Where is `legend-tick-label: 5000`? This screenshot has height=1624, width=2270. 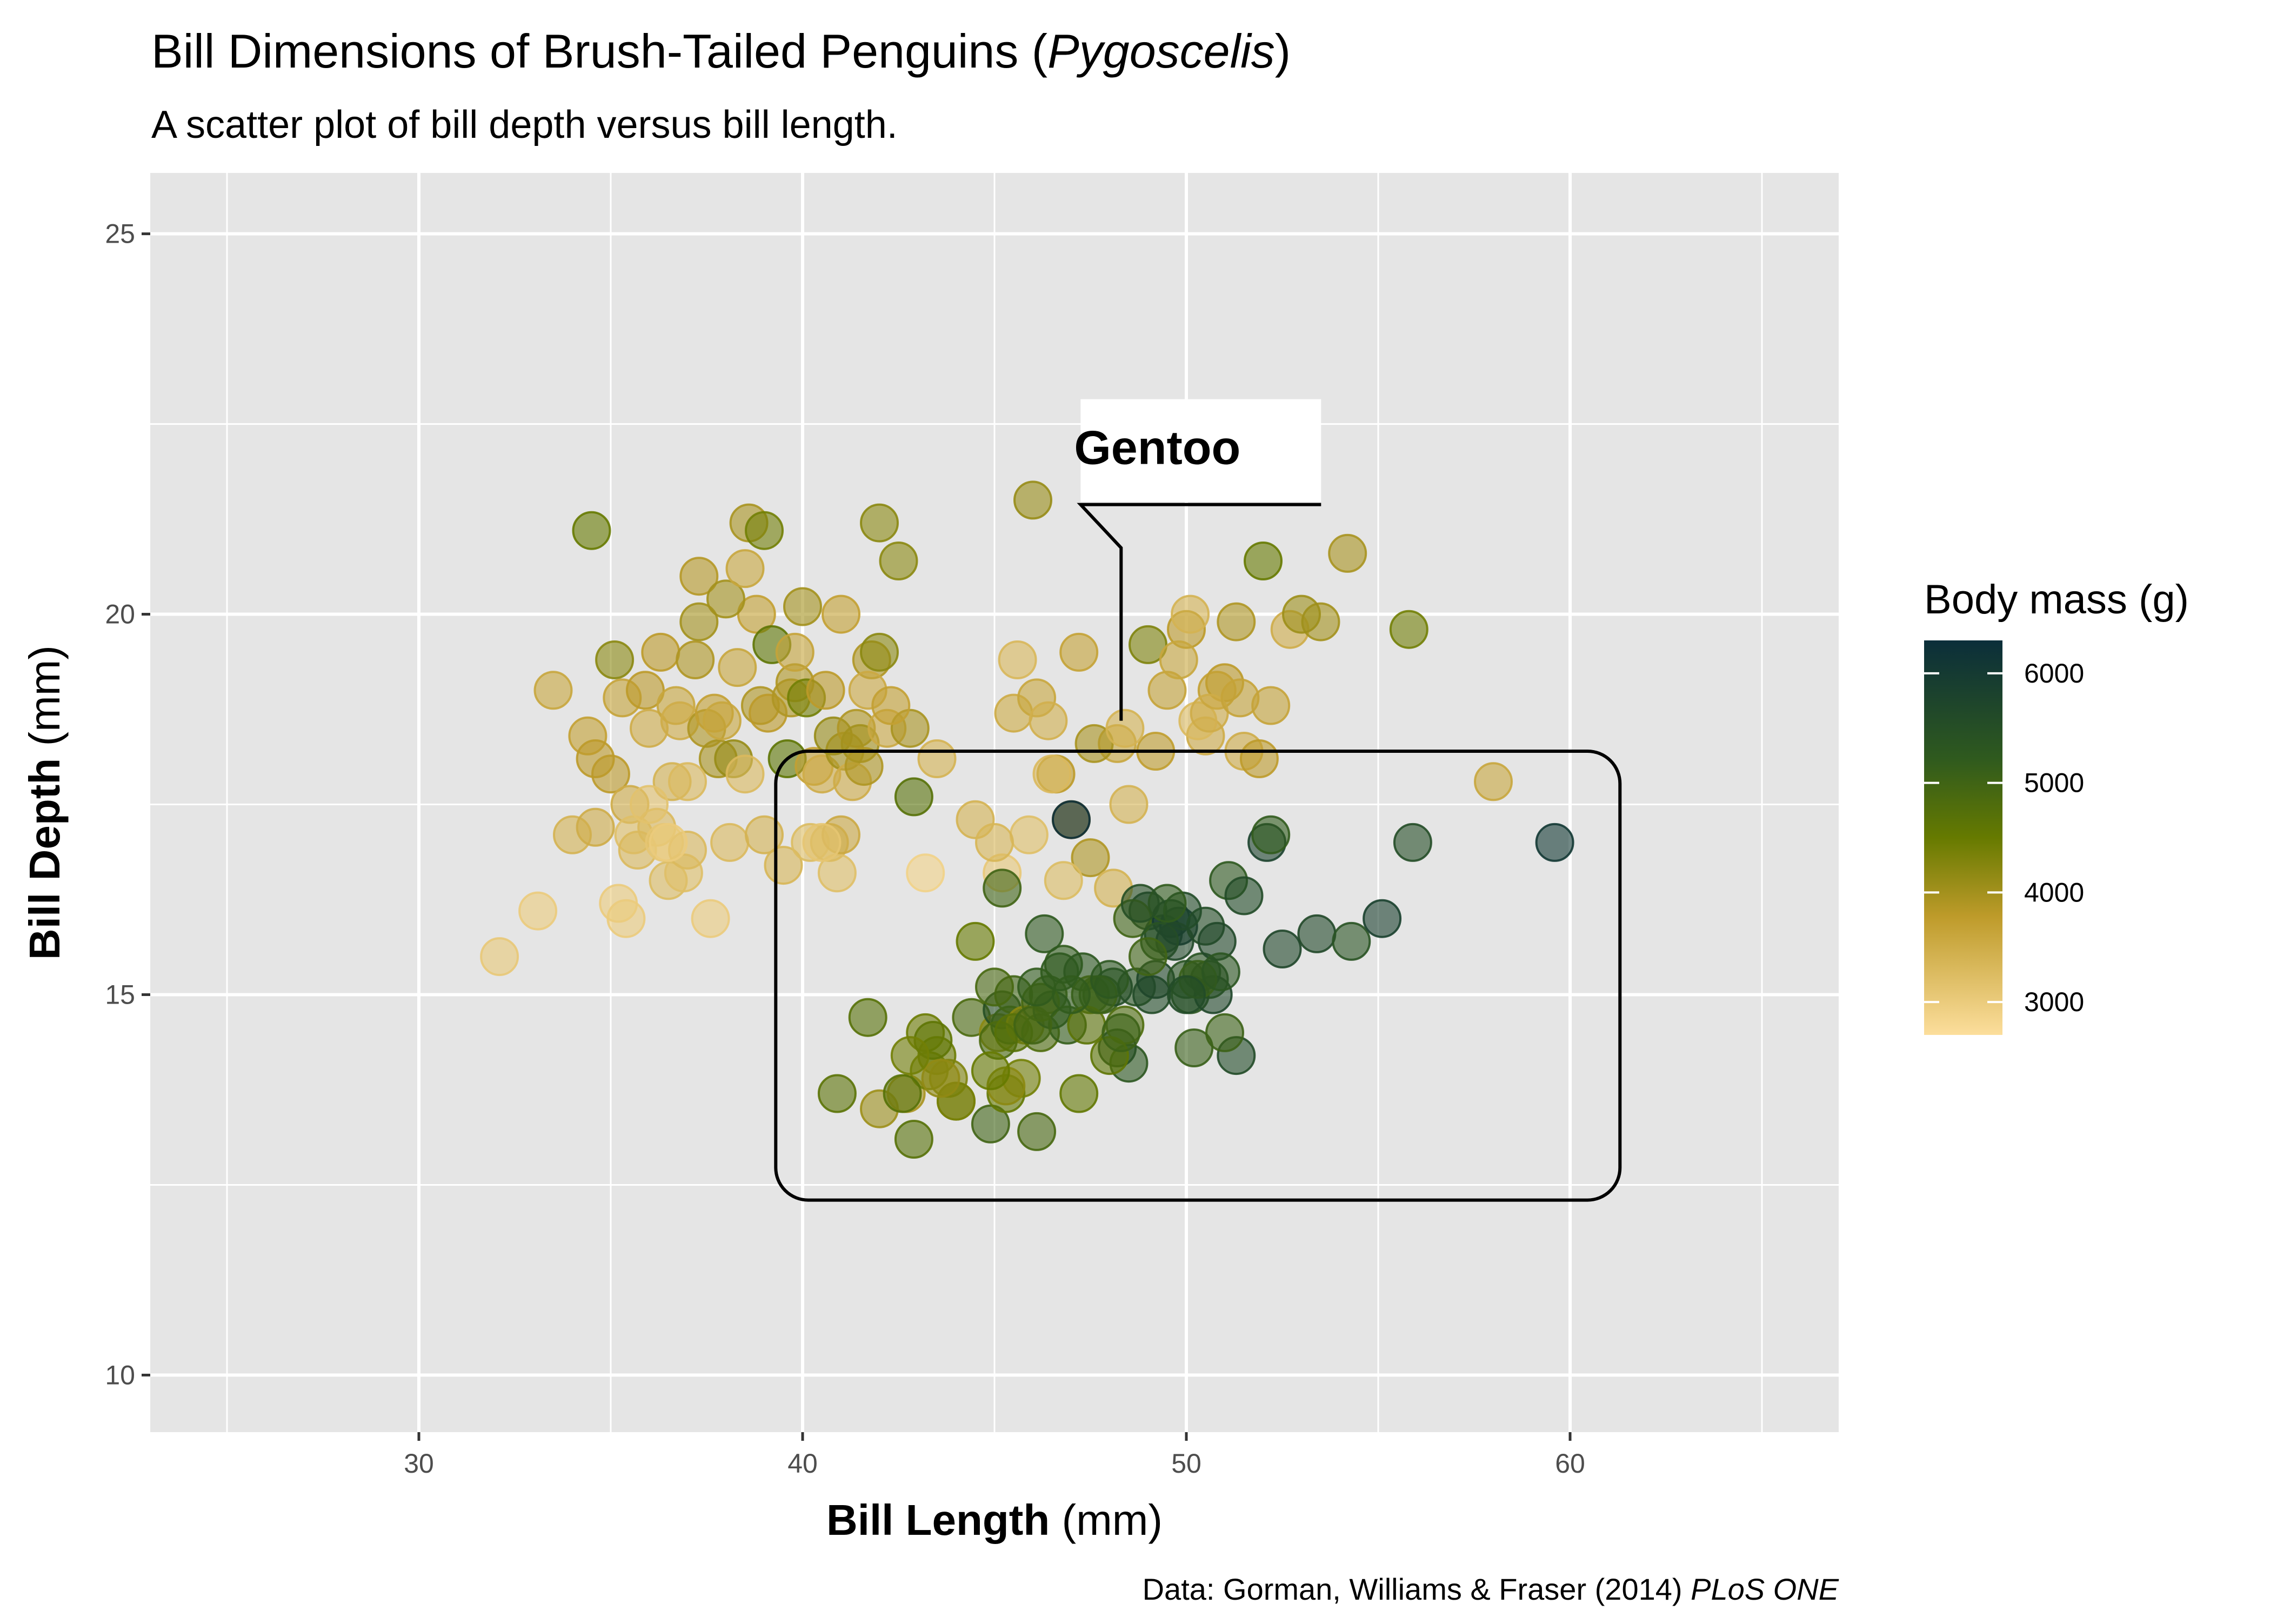
legend-tick-label: 5000 is located at coordinates (2054, 783).